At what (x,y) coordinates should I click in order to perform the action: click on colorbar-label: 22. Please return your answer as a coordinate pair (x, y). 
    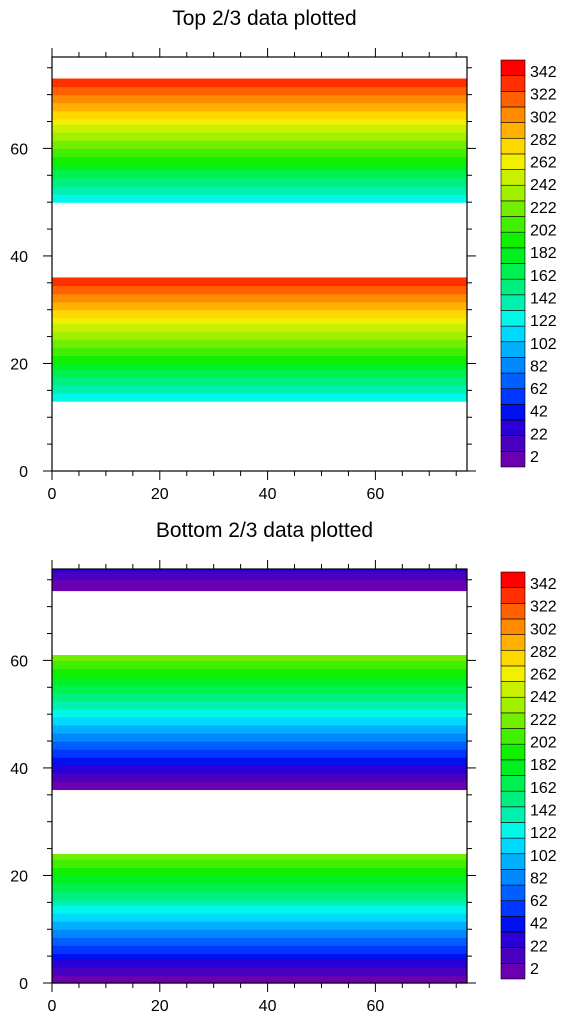
    Looking at the image, I should click on (539, 946).